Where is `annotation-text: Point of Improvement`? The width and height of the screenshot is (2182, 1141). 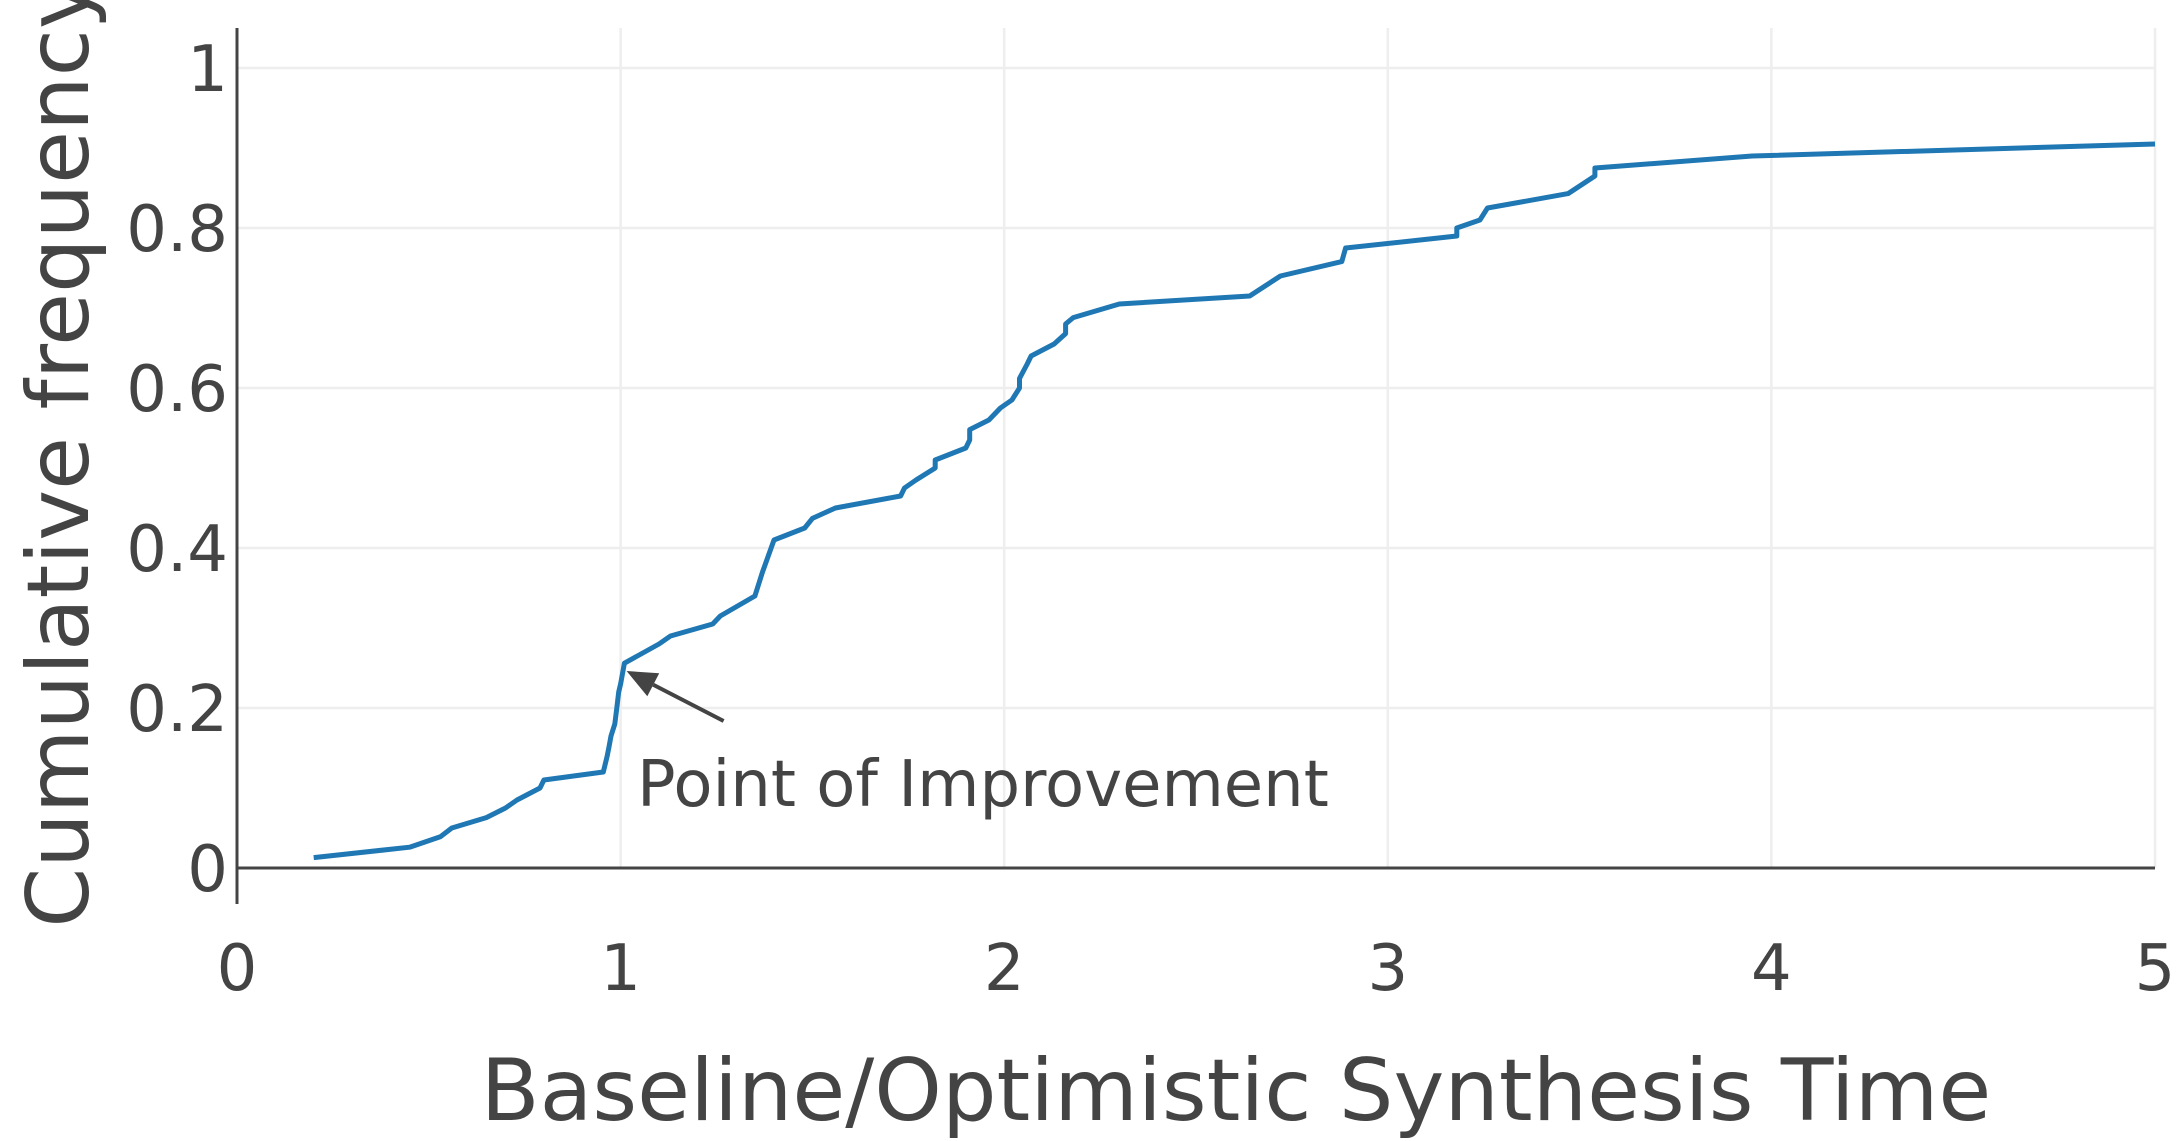
annotation-text: Point of Improvement is located at coordinates (983, 785).